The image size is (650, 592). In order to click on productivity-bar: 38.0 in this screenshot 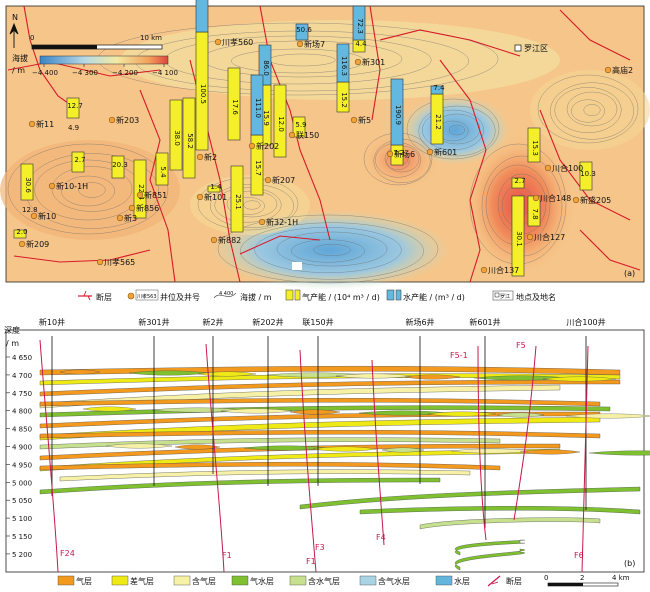, I will do `click(176, 135)`.